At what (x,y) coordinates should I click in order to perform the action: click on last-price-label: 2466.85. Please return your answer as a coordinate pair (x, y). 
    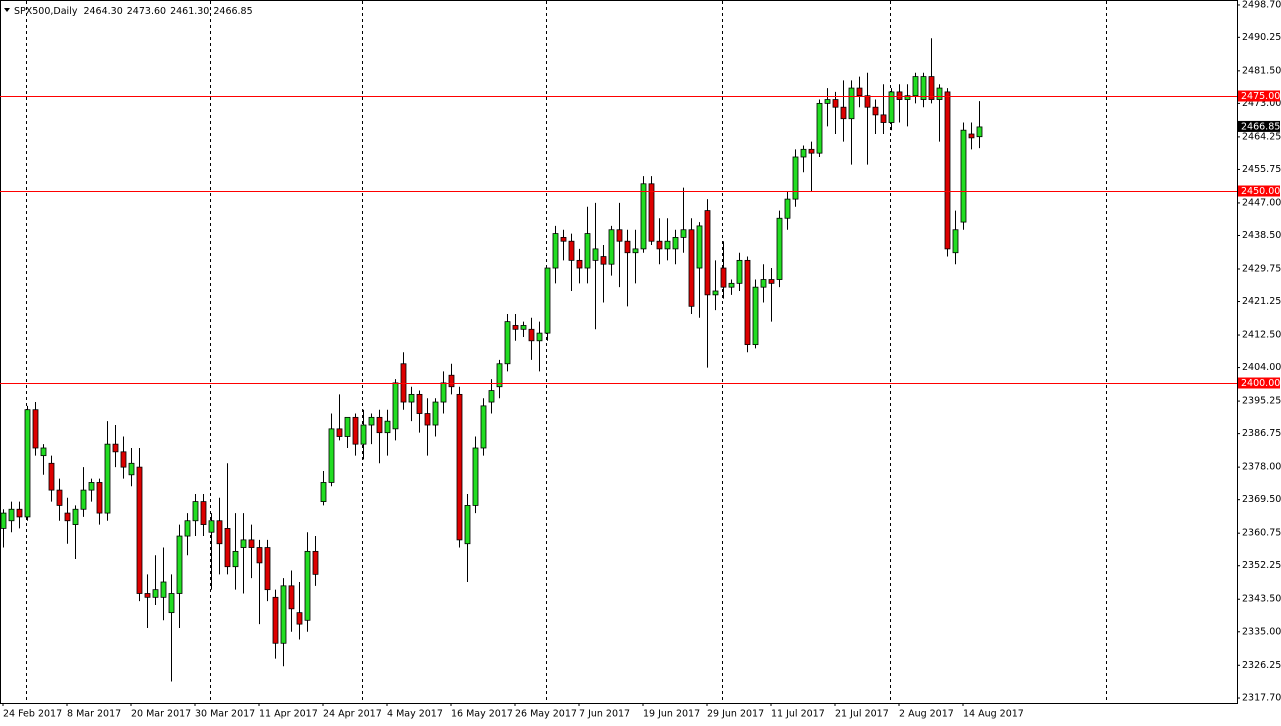
    Looking at the image, I should click on (1260, 126).